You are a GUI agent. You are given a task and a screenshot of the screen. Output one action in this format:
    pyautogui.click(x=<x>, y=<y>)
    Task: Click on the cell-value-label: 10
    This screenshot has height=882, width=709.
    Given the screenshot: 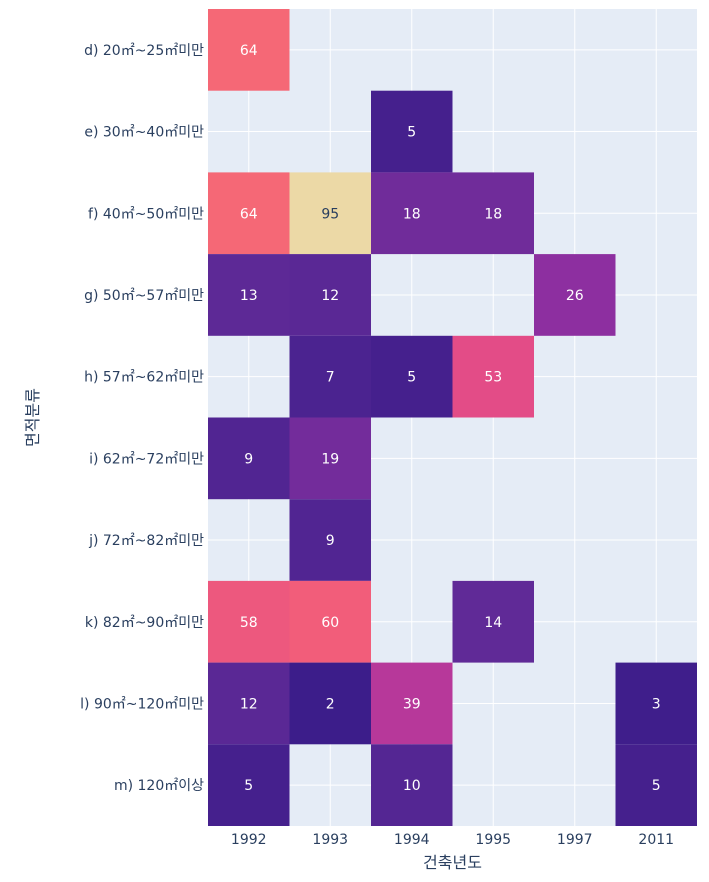 What is the action you would take?
    pyautogui.click(x=412, y=786)
    